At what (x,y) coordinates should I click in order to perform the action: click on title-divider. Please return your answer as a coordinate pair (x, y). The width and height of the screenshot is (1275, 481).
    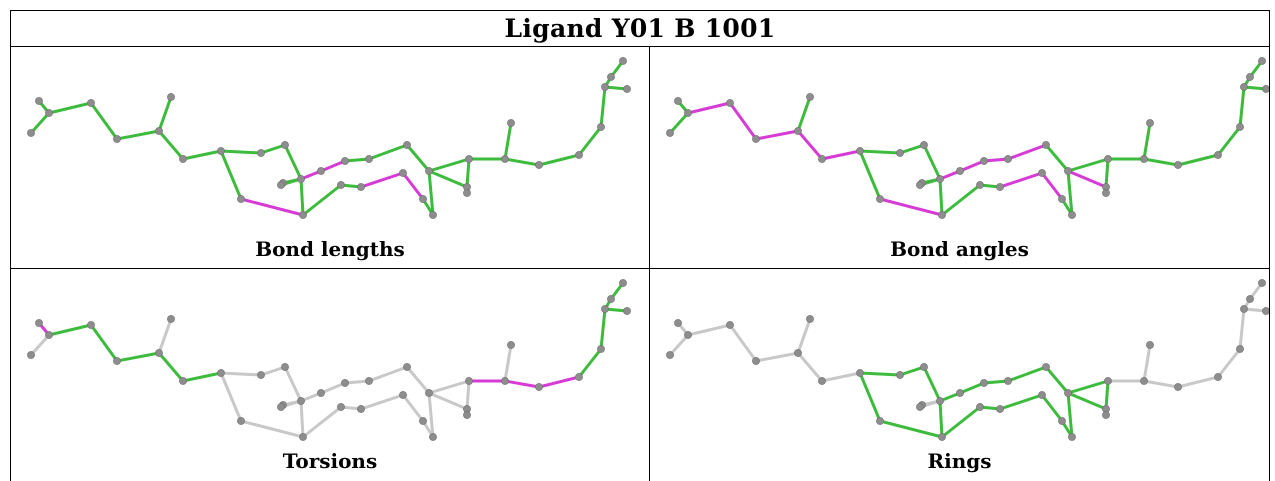
    Looking at the image, I should click on (640, 46).